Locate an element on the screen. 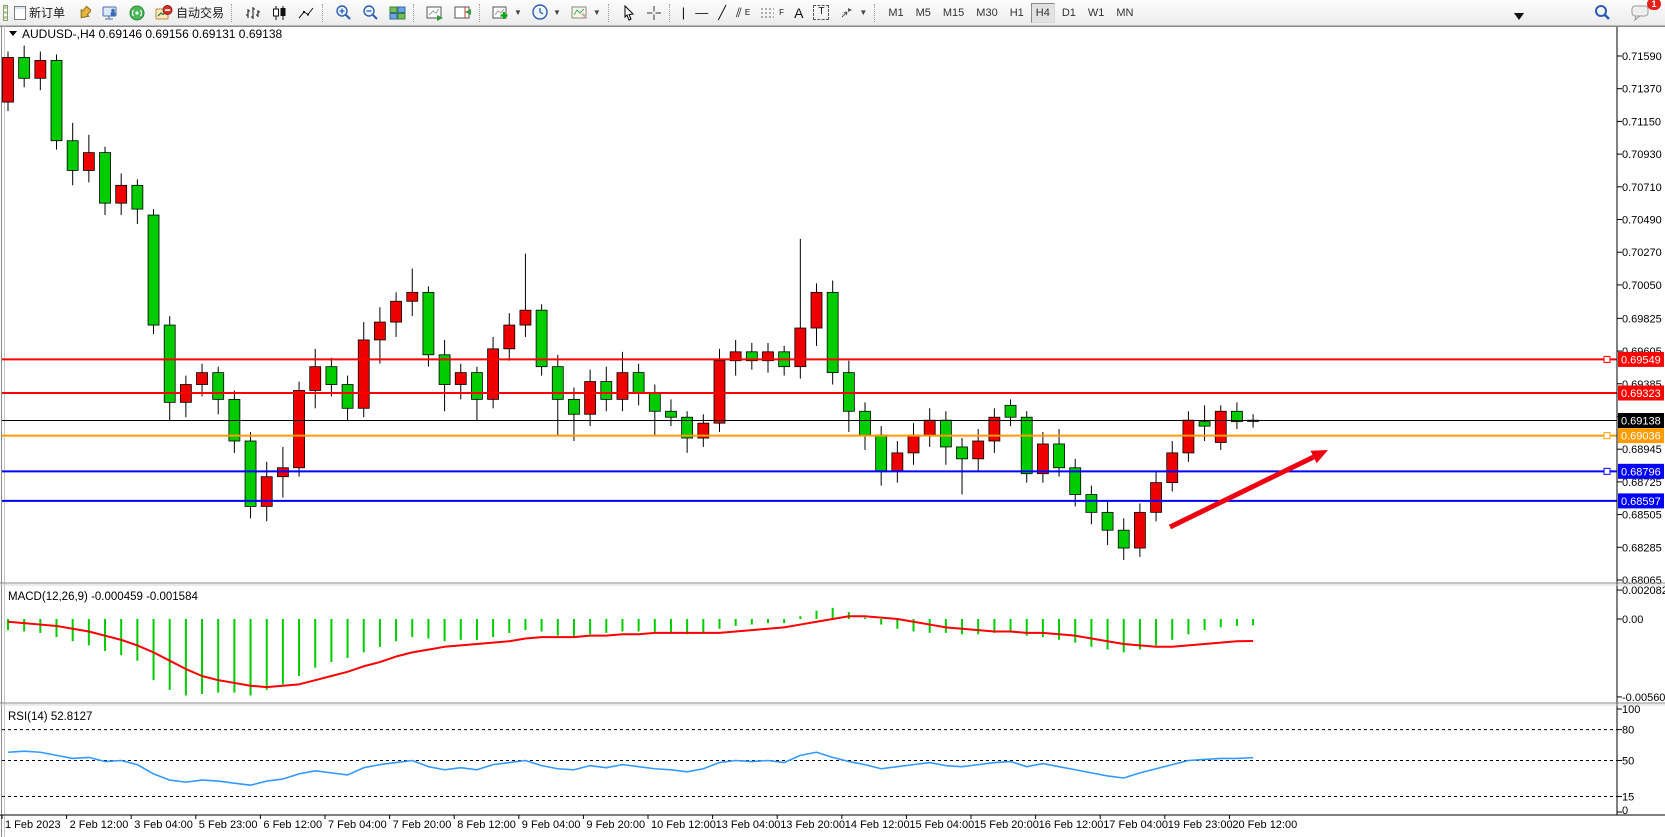 The height and width of the screenshot is (837, 1665). timeframe-mn: MN is located at coordinates (1124, 13).